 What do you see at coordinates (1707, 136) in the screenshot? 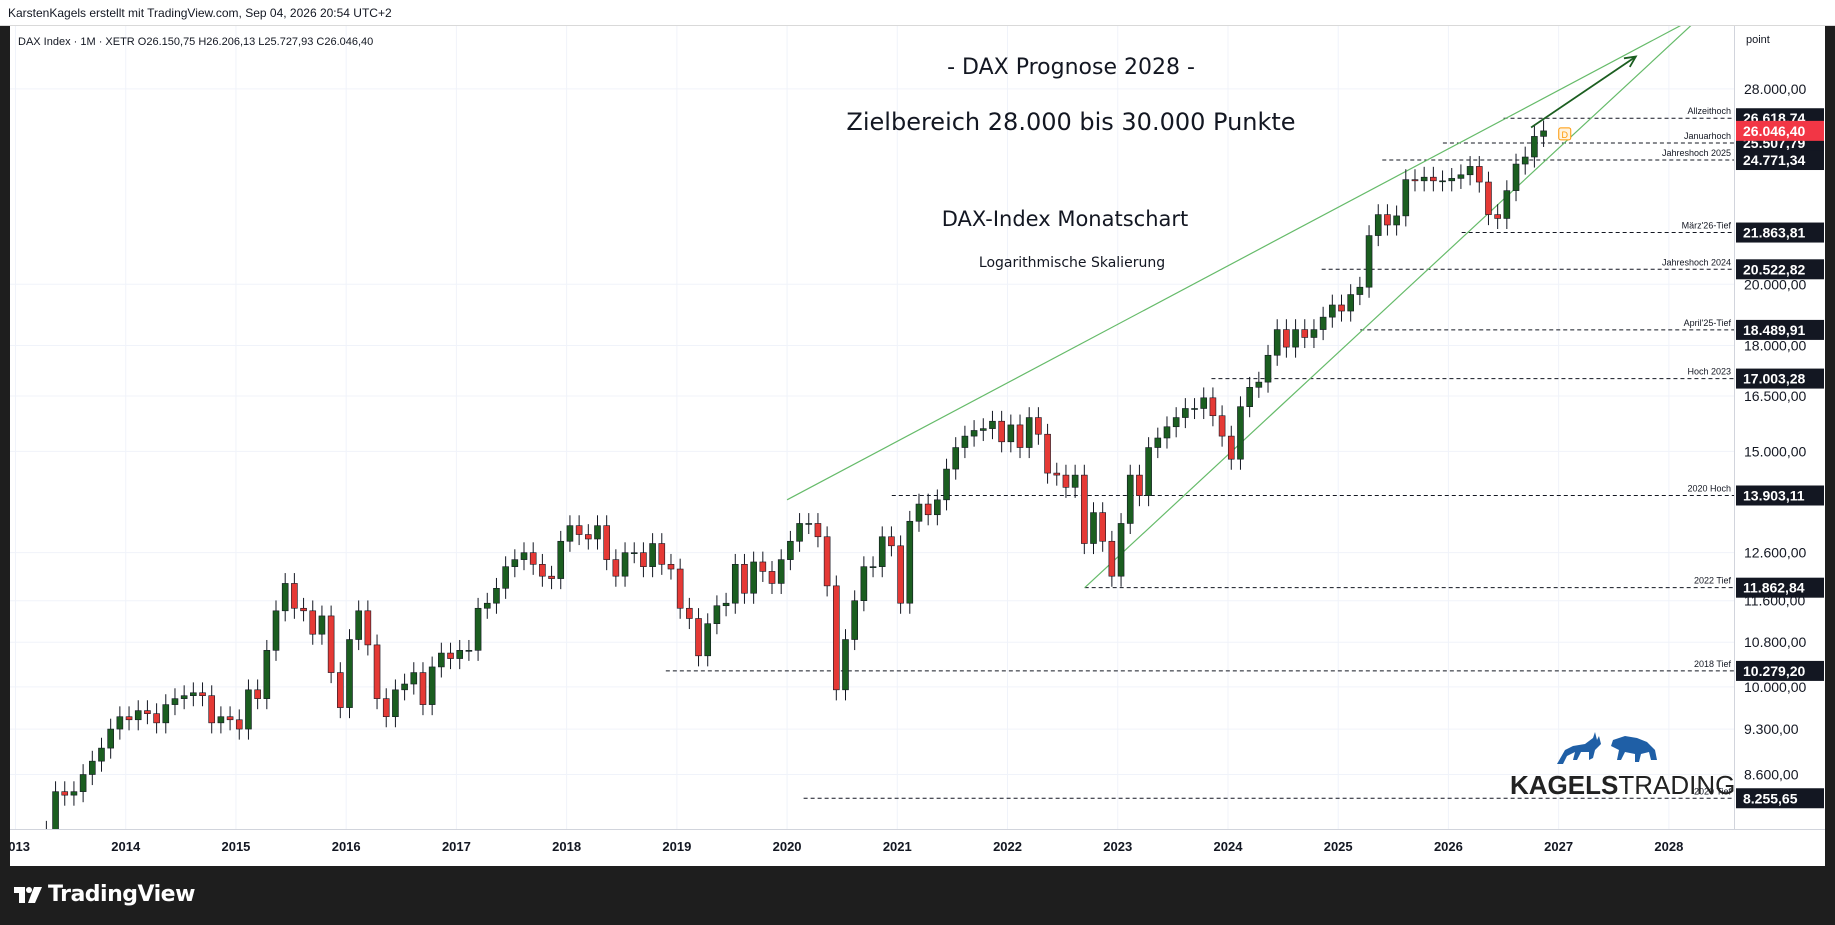
I see `level-name: Januarhoch` at bounding box center [1707, 136].